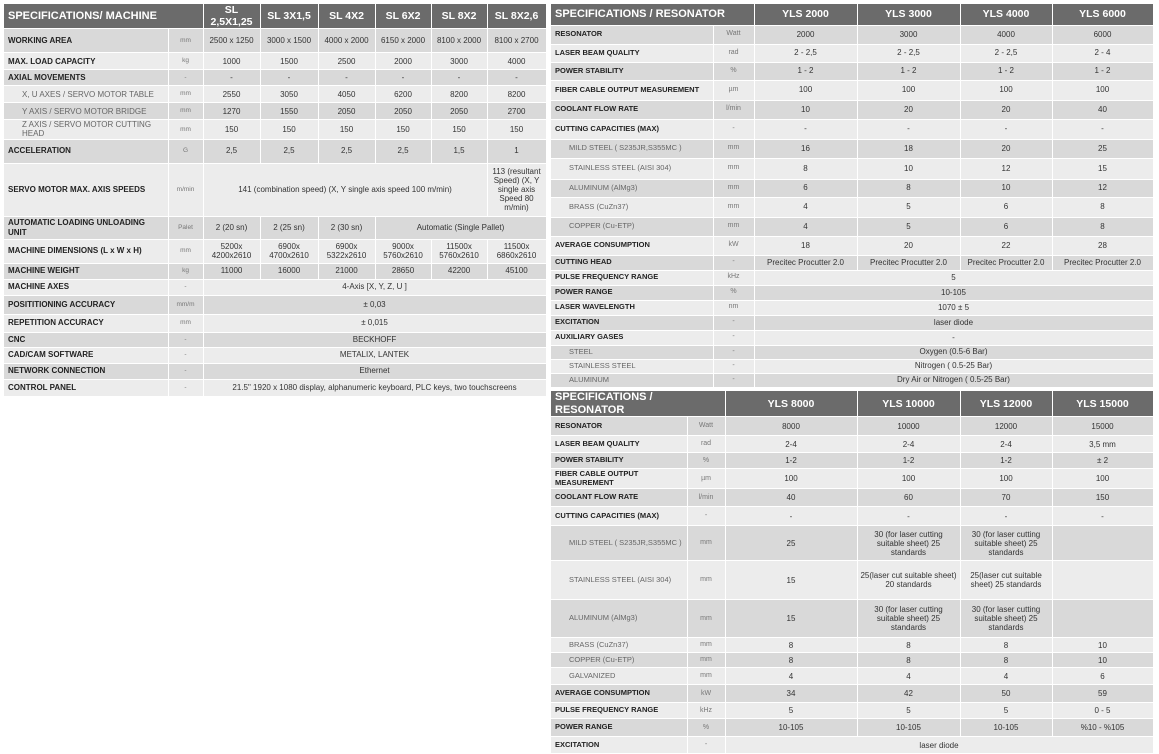  I want to click on value-cell: 28, so click(1103, 246).